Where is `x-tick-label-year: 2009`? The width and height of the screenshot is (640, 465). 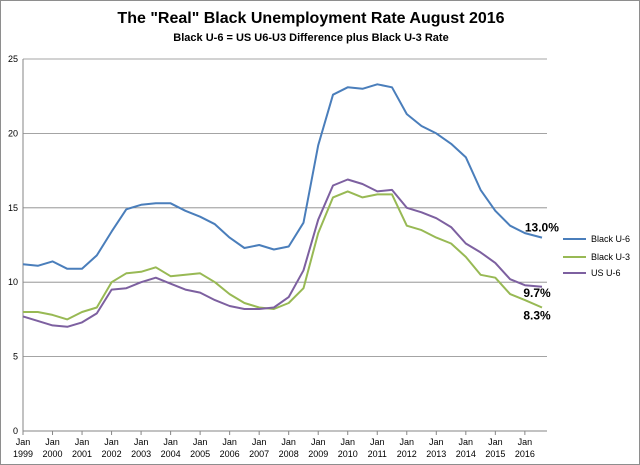
x-tick-label-year: 2009 is located at coordinates (318, 454).